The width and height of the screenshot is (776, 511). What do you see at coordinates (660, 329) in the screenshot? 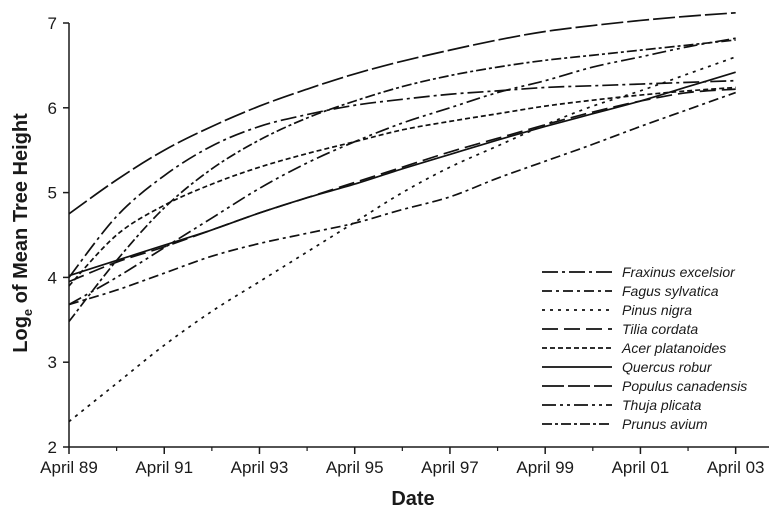
I see `legend-label-tilia-cordata: Tilia cordata` at bounding box center [660, 329].